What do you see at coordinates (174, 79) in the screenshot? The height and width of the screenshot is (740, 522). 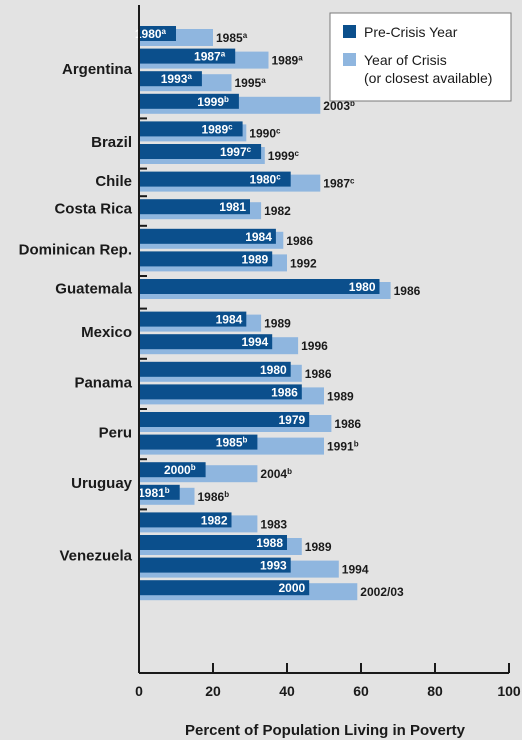 I see `label-pre-crisis-year-year: 1993` at bounding box center [174, 79].